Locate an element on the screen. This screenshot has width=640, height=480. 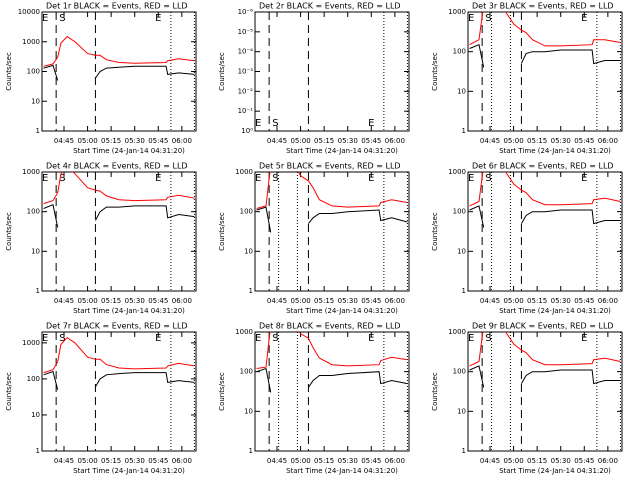
chart-title: Det 9r BLACK = Events, RED = LLD is located at coordinates (543, 326).